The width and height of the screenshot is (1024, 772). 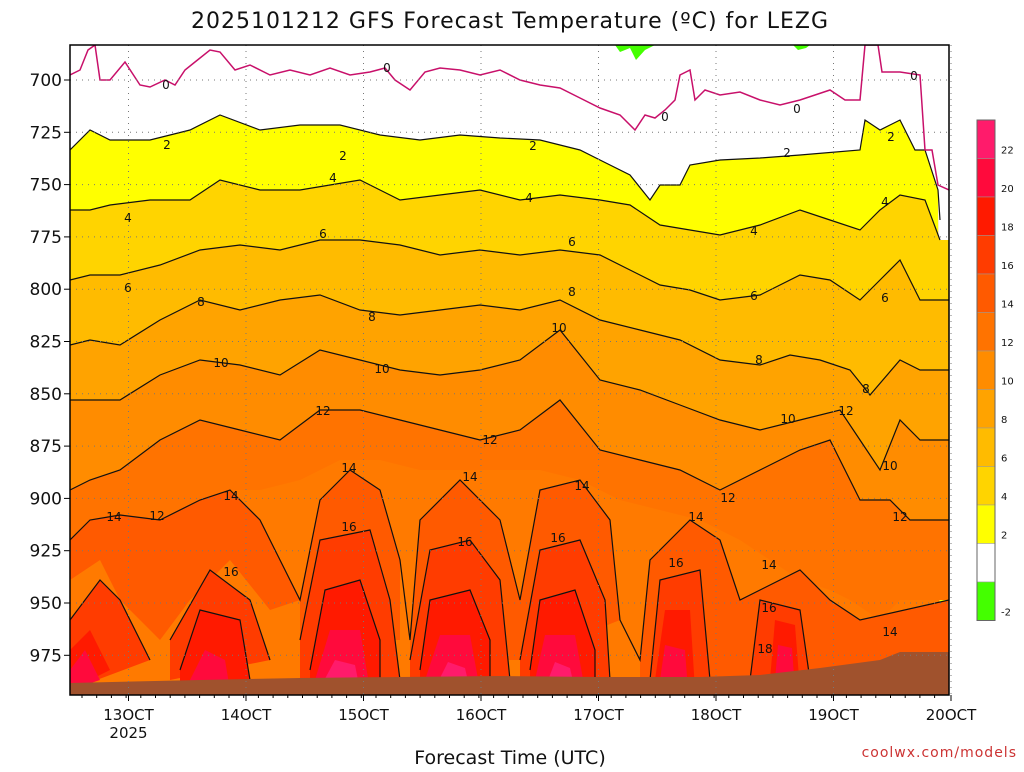 I want to click on y-tick-label: 950, so click(x=46, y=604).